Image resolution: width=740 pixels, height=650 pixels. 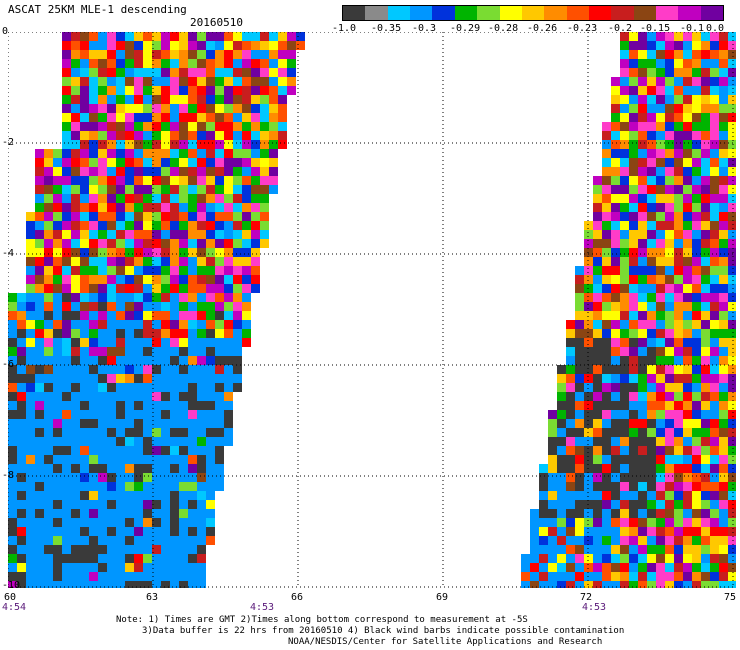 What do you see at coordinates (424, 28) in the screenshot?
I see `scale-label: -0.3` at bounding box center [424, 28].